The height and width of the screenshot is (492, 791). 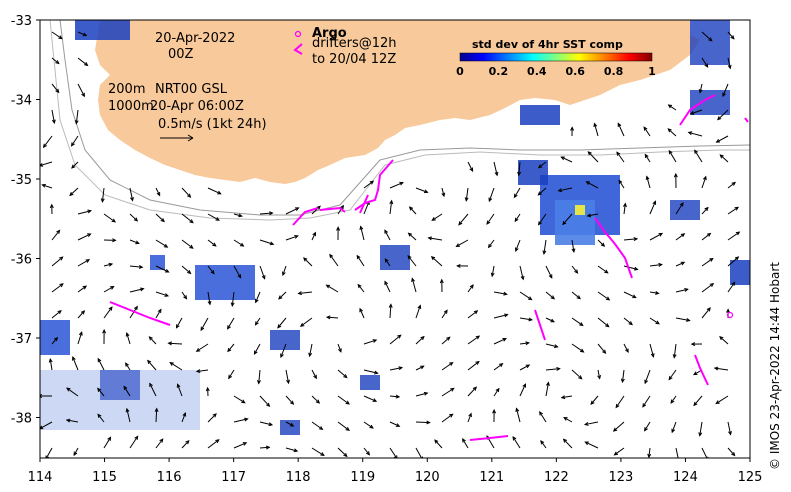 What do you see at coordinates (25, 220) in the screenshot?
I see `latitude-axis: -33 -34 -35 -36 -37 -38` at bounding box center [25, 220].